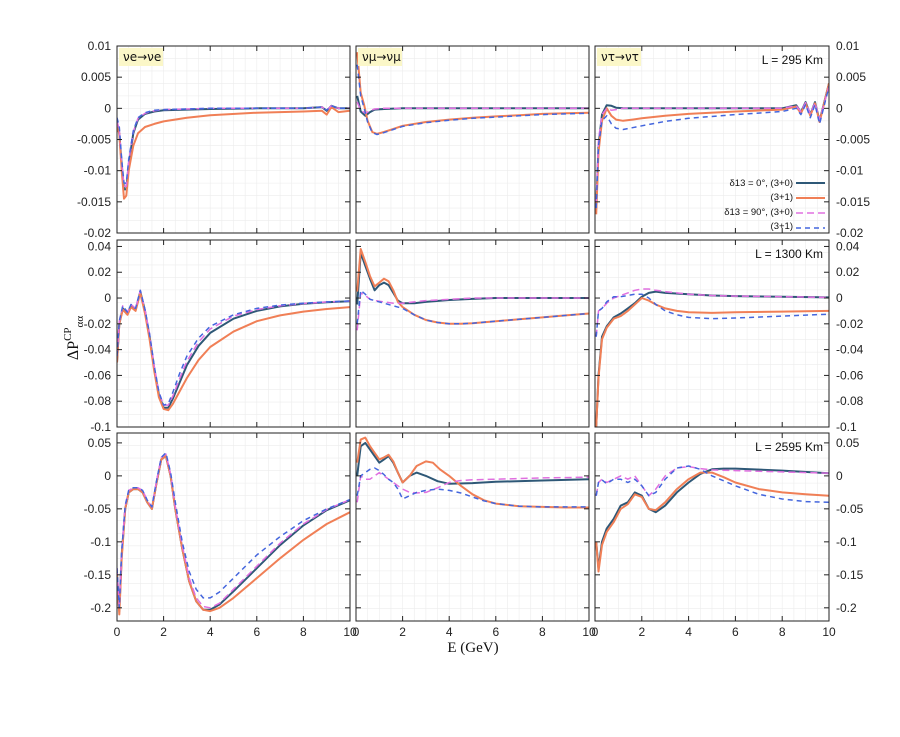 The image size is (900, 737). I want to click on panel-r3-c1: 0.050-0.05-0.1-0.15-0.20 2 4 6 8 10, so click(220, 535).